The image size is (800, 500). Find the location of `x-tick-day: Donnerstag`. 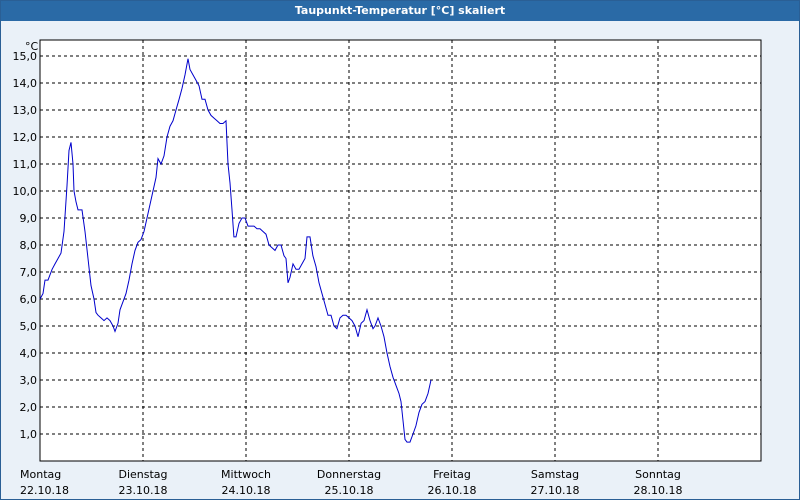

x-tick-day: Donnerstag is located at coordinates (349, 474).